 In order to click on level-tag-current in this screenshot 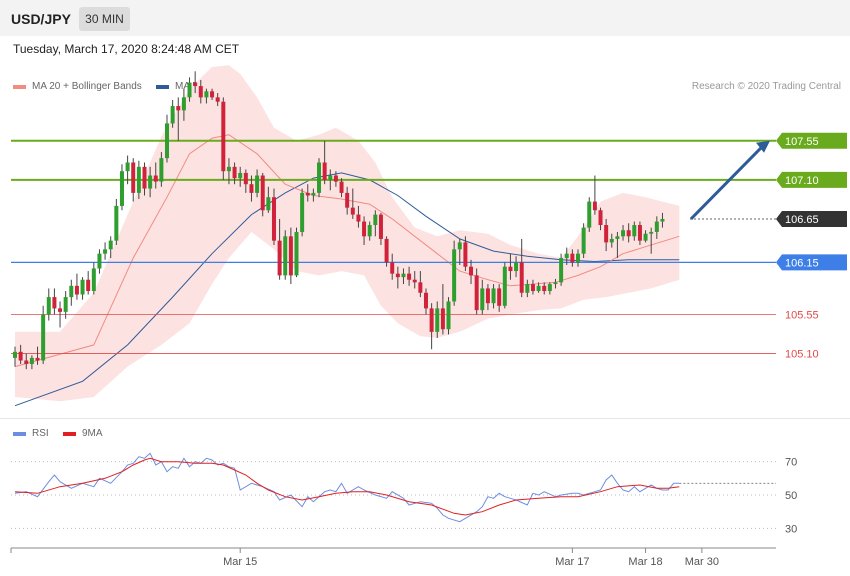, I will do `click(811, 218)`.